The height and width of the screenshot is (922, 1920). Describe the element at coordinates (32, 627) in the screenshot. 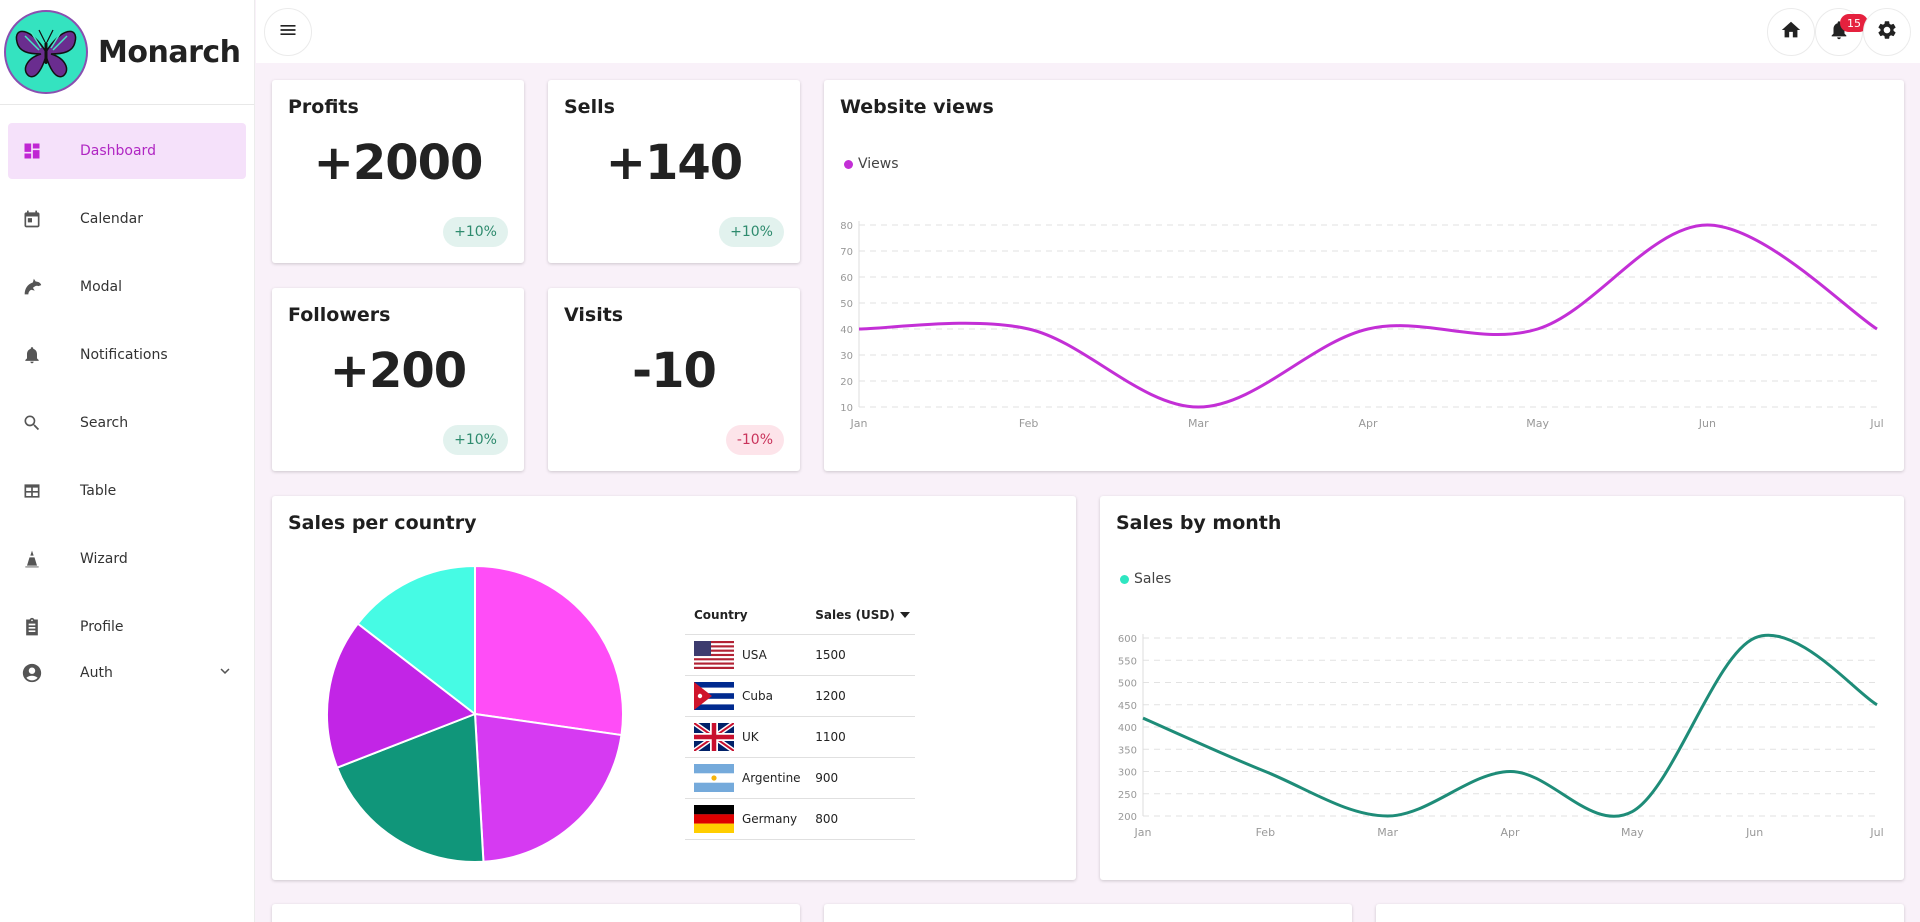

I see `clipboard-icon` at that location.